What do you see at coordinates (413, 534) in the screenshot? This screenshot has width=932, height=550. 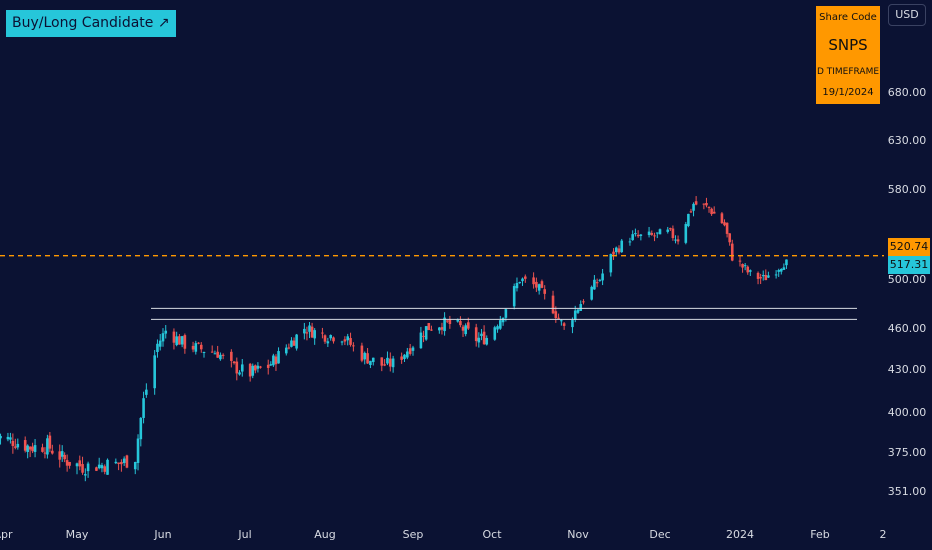 I see `x-tick-label: Sep` at bounding box center [413, 534].